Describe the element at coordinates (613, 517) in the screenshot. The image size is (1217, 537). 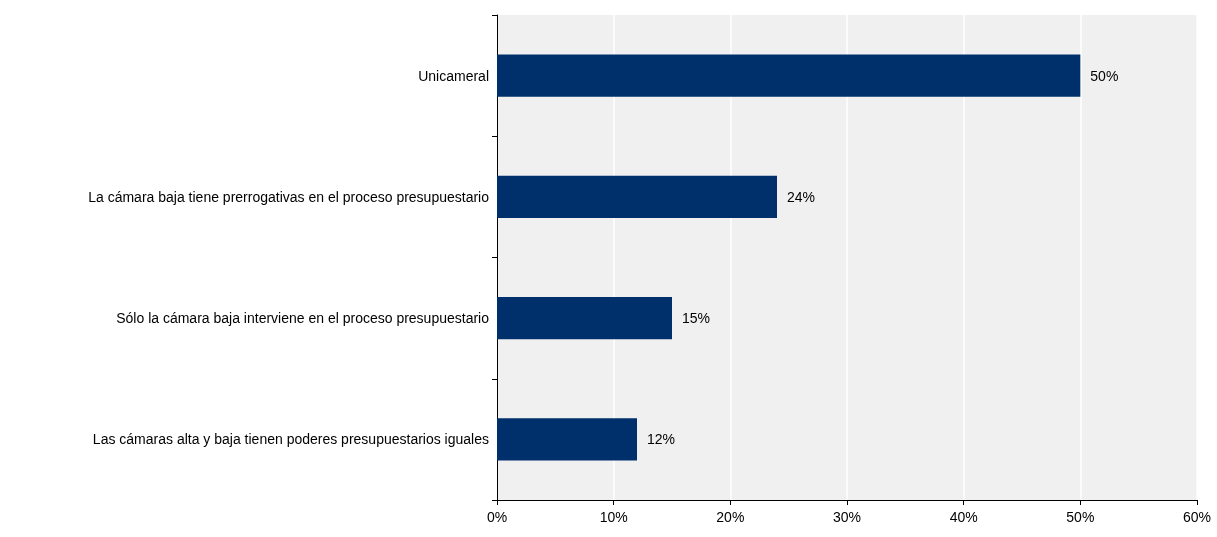
I see `x-tick-label: 10%` at that location.